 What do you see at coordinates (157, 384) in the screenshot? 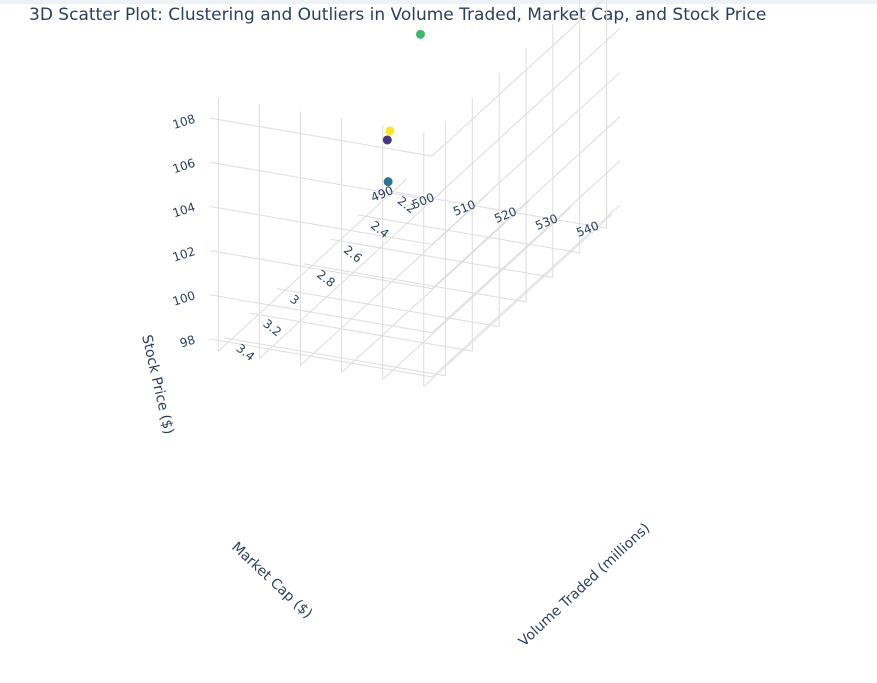
I see `z-axis-title: Stock Price ($)` at bounding box center [157, 384].